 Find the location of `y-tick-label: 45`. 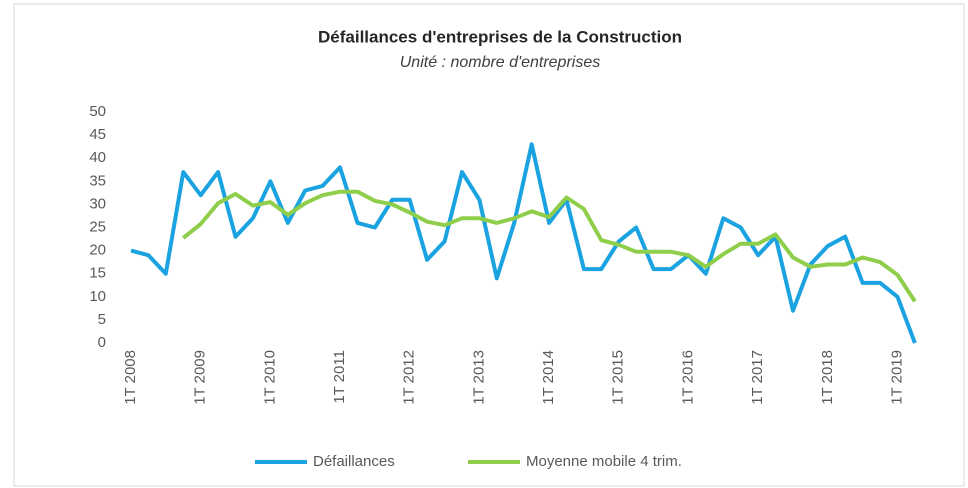

y-tick-label: 45 is located at coordinates (97, 134).